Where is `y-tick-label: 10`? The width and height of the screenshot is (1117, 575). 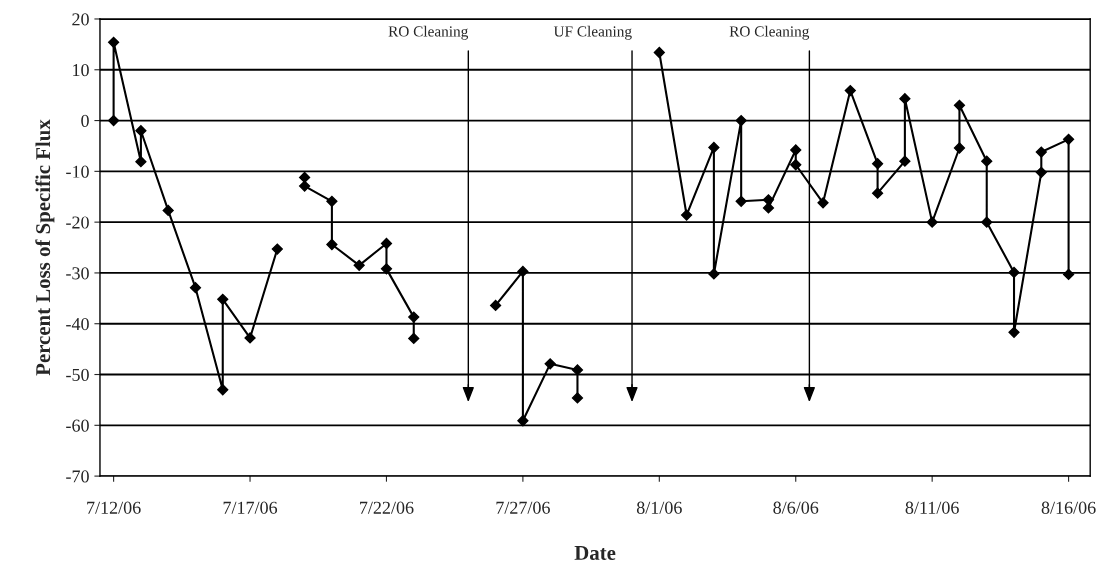
y-tick-label: 10 is located at coordinates (81, 70).